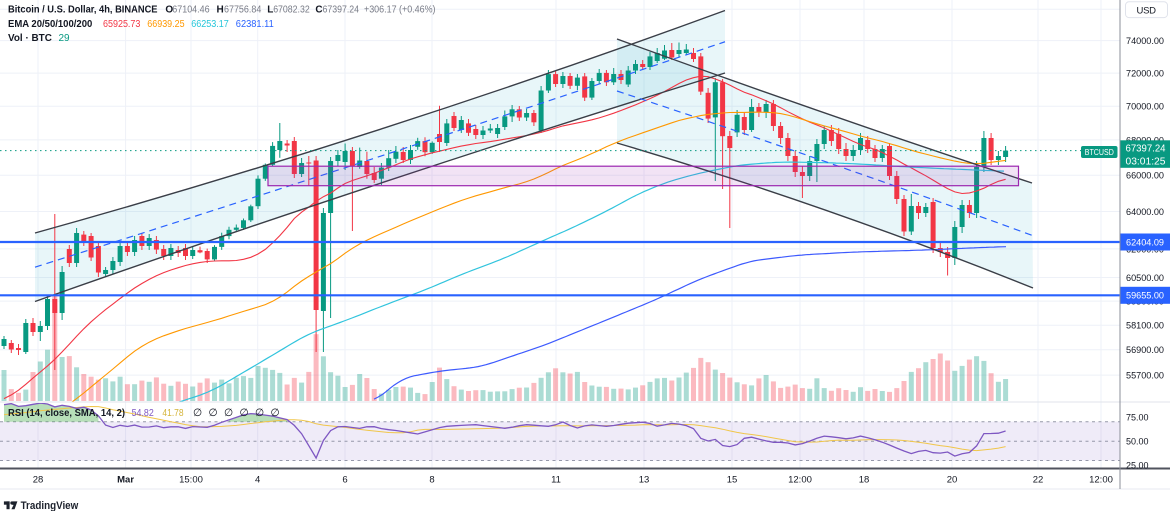 The height and width of the screenshot is (516, 1170). What do you see at coordinates (191, 480) in the screenshot?
I see `svg-text: 15:00` at bounding box center [191, 480].